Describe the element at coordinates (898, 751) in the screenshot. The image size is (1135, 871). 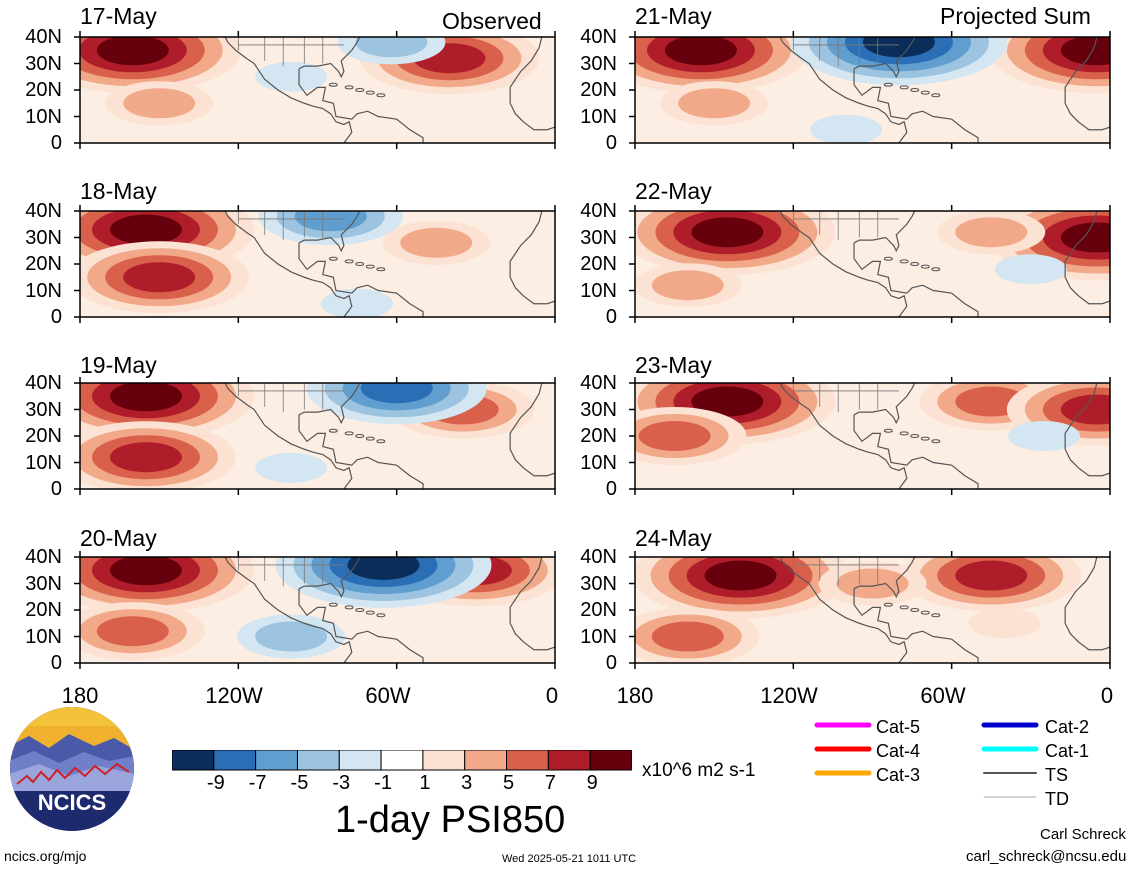
I see `legend-label: Cat-4` at that location.